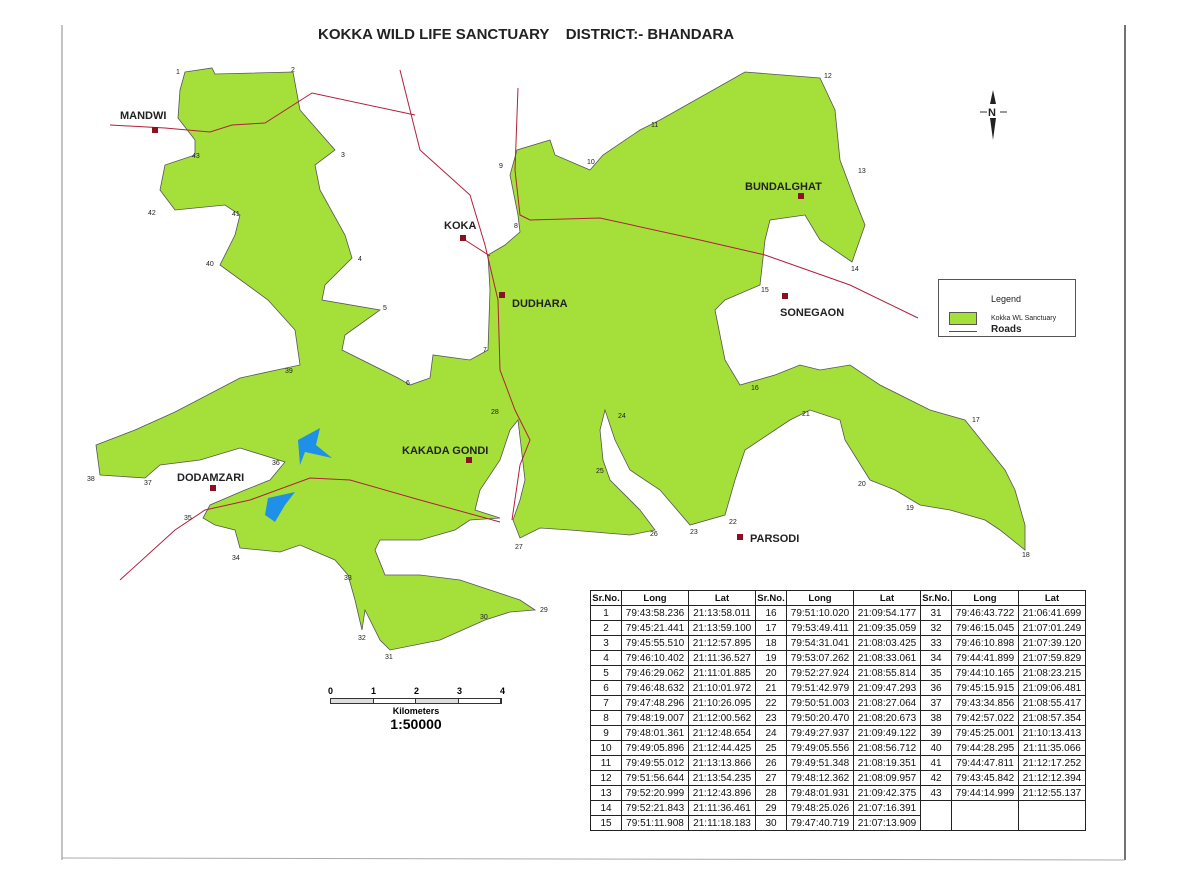 The image size is (1180, 887). What do you see at coordinates (887, 658) in the screenshot?
I see `latitude-cell: 21:08:33.061` at bounding box center [887, 658].